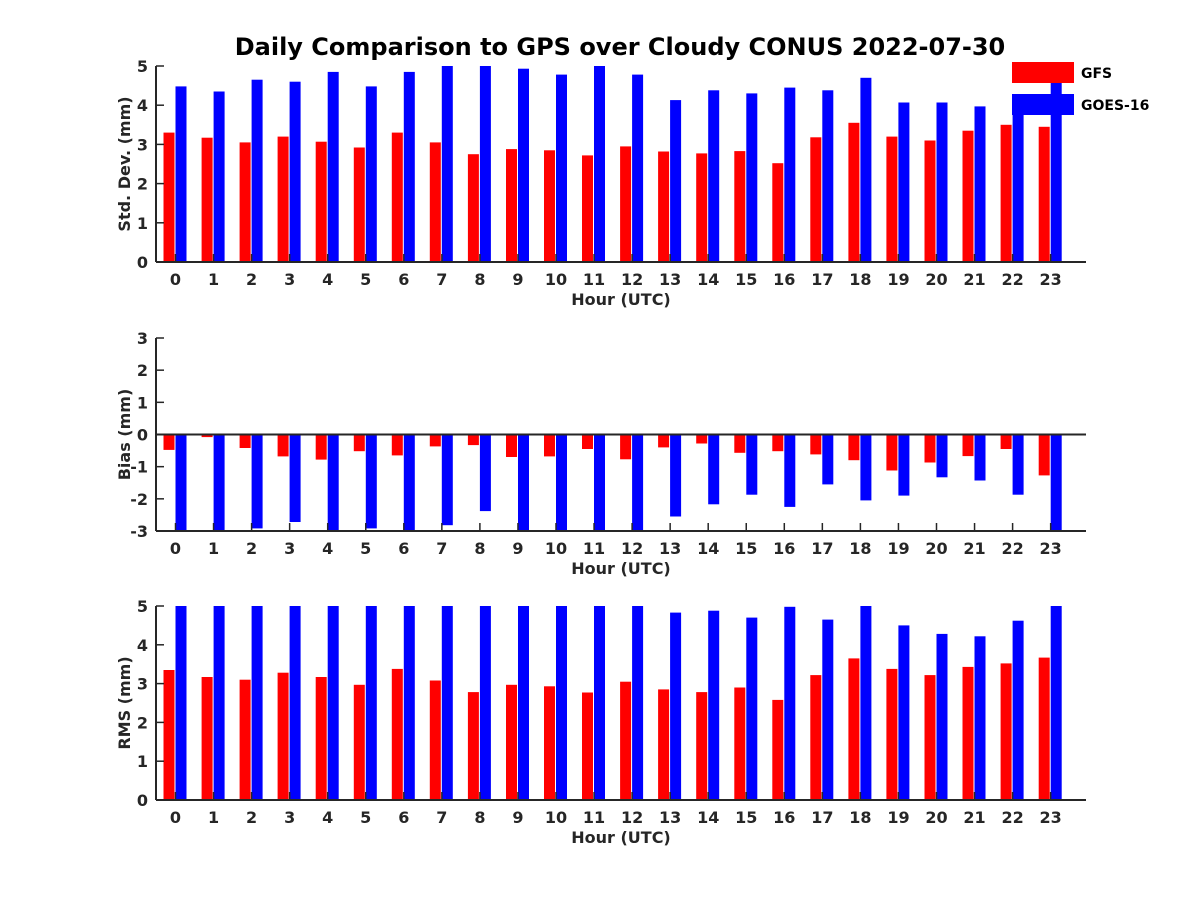 The width and height of the screenshot is (1200, 900). Describe the element at coordinates (142, 606) in the screenshot. I see `y-tick-label: 5` at that location.